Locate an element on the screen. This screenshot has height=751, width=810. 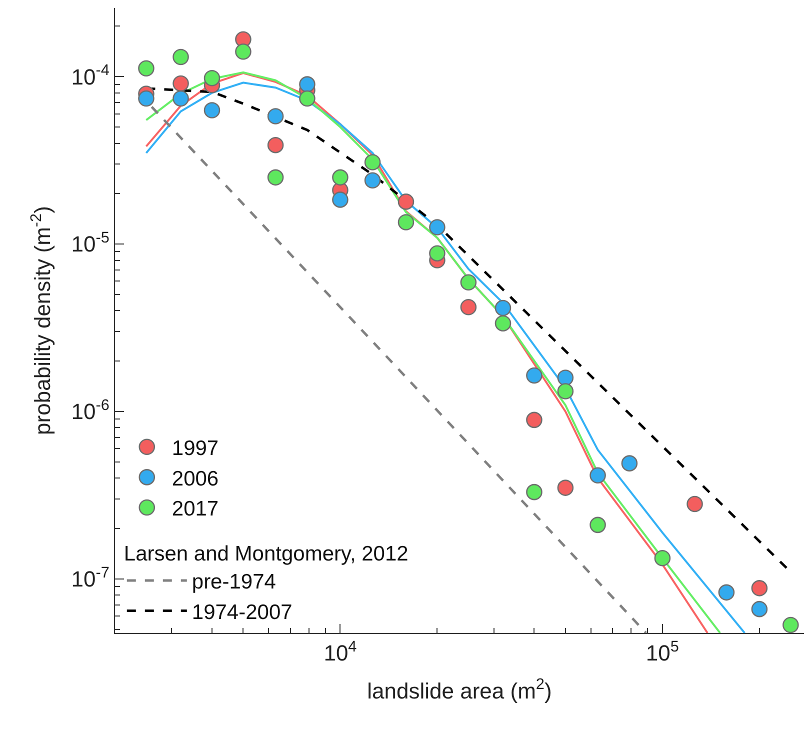
legend-label: pre-1974 is located at coordinates (234, 582).